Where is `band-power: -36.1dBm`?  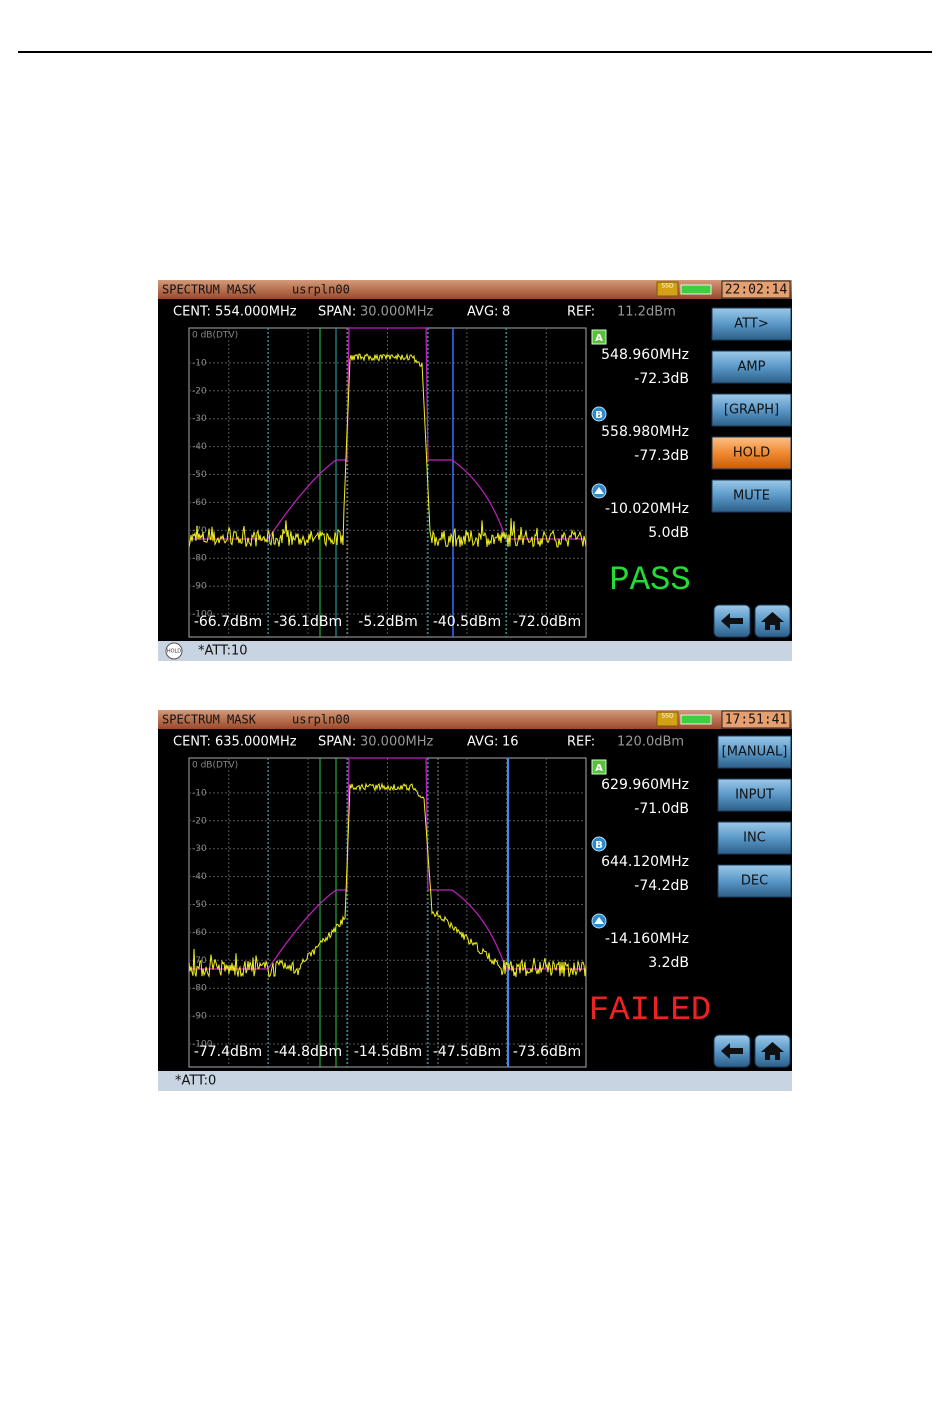
band-power: -36.1dBm is located at coordinates (308, 622).